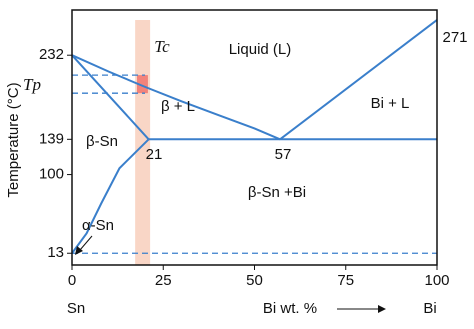 This screenshot has height=329, width=474. Describe the element at coordinates (260, 49) in the screenshot. I see `annotation: Liquid (L)` at that location.